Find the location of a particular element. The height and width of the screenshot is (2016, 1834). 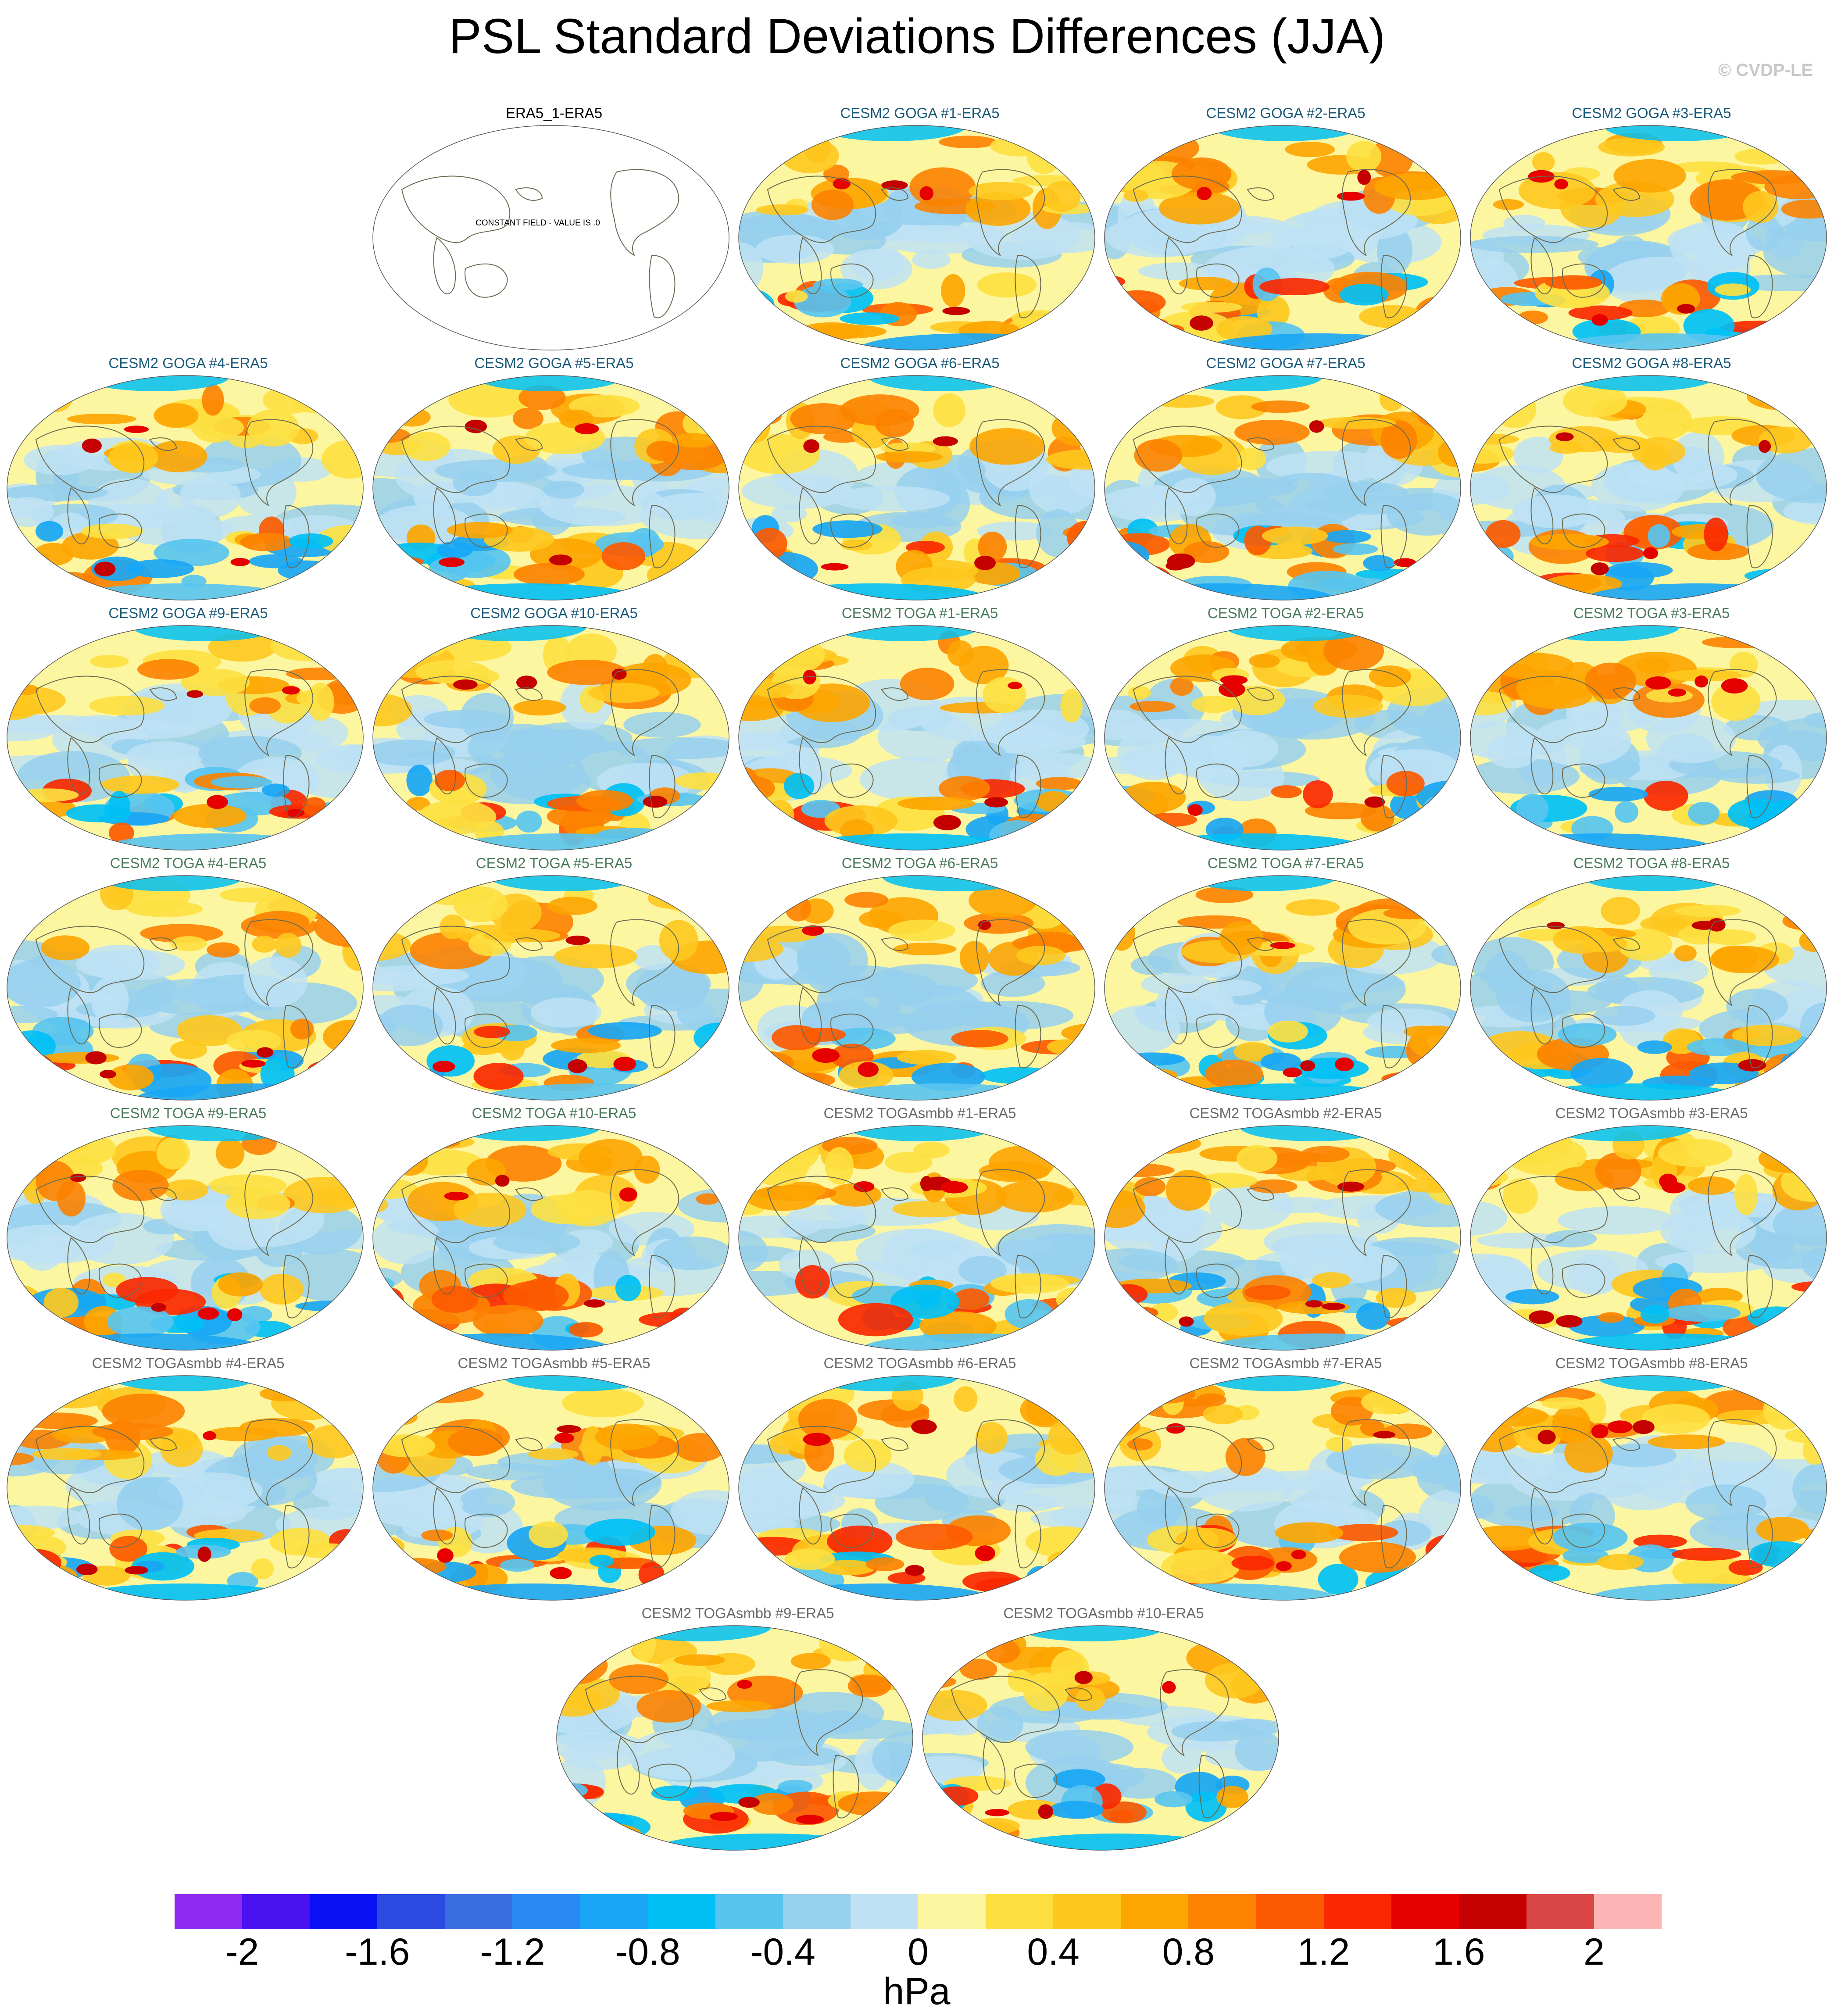

panel-title: CESM2 TOGAsmbb #8-ERA5 is located at coordinates (1652, 1363).